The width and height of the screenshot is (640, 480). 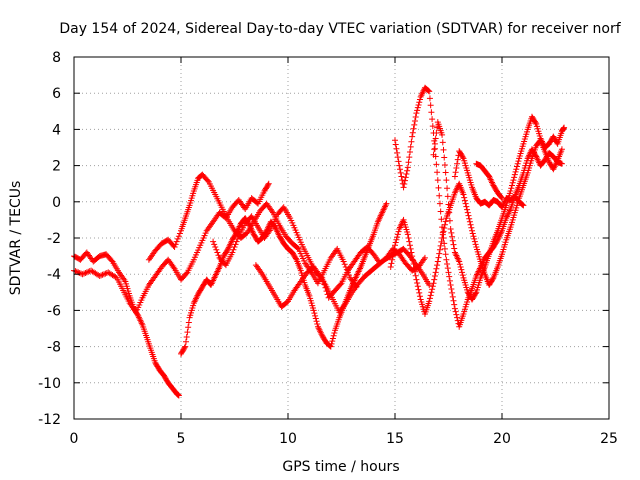 I want to click on y-tick-label: -8, so click(x=54, y=348).